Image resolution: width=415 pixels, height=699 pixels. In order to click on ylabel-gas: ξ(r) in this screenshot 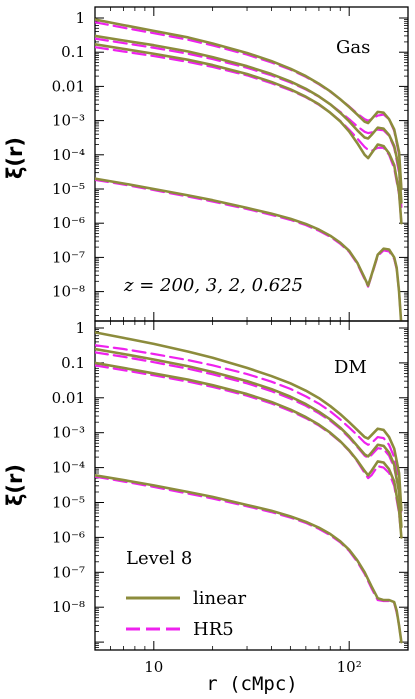, I will do `click(15, 158)`.